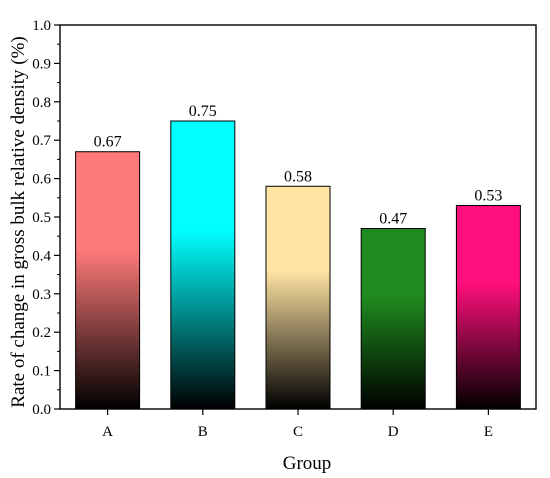 This screenshot has width=550, height=478. I want to click on y-tick-label-0.2: 0.2, so click(41, 333).